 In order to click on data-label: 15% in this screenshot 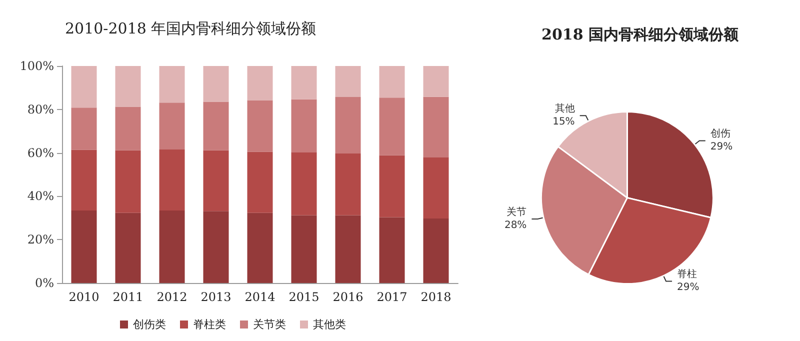, I will do `click(563, 122)`.